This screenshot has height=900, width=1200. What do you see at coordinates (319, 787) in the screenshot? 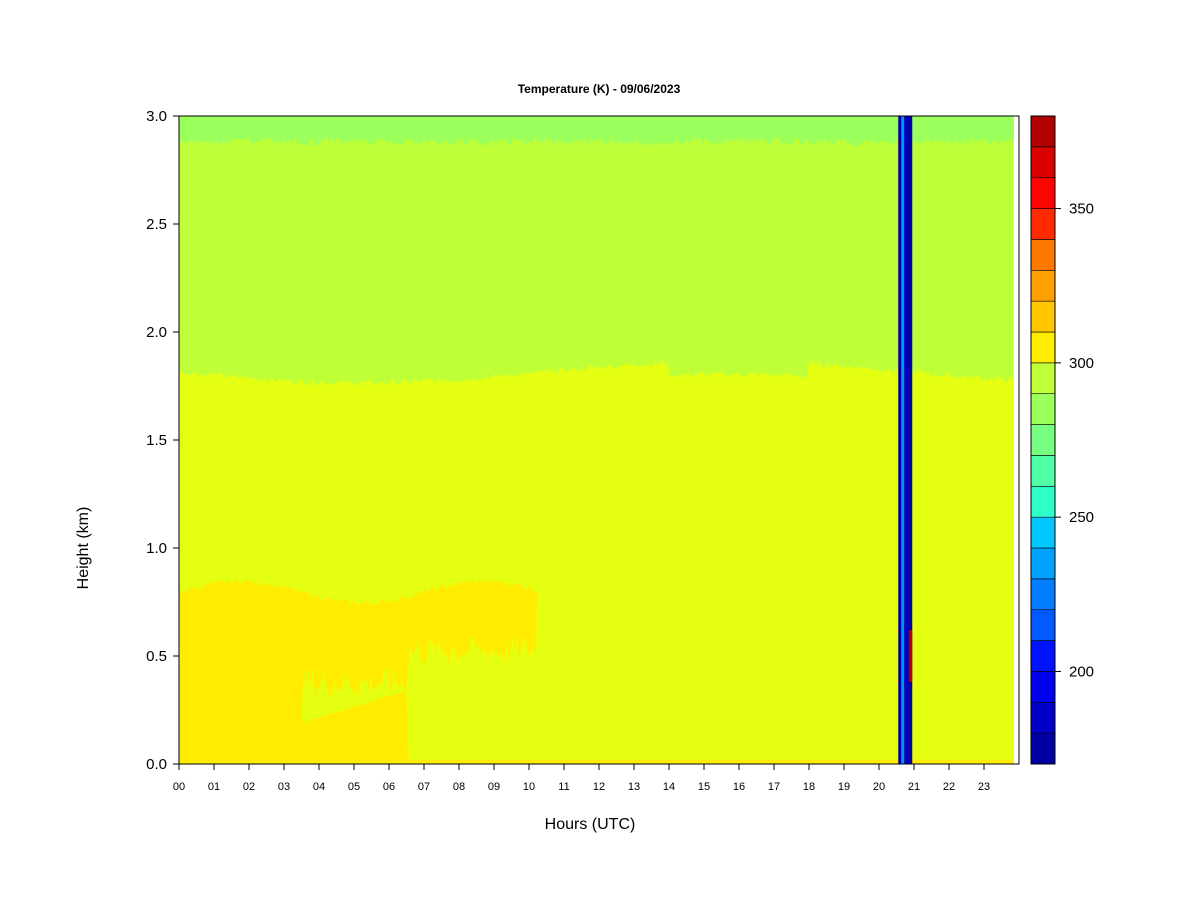
I see `x-tick-label: 04` at bounding box center [319, 787].